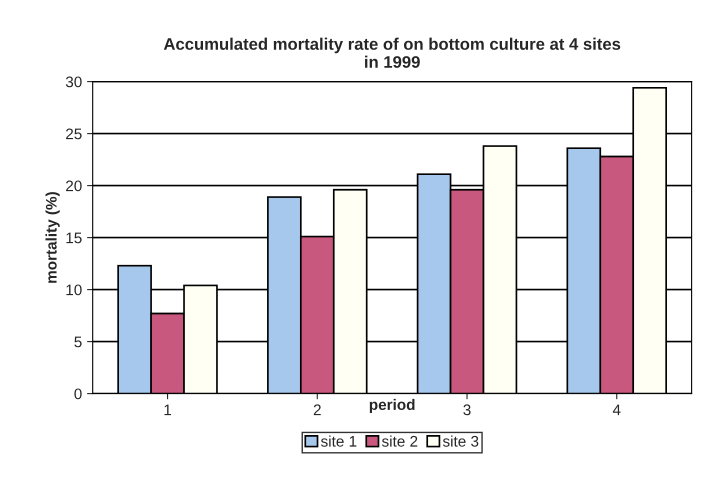 The width and height of the screenshot is (713, 480). What do you see at coordinates (74, 290) in the screenshot?
I see `y-tick-label: 10` at bounding box center [74, 290].